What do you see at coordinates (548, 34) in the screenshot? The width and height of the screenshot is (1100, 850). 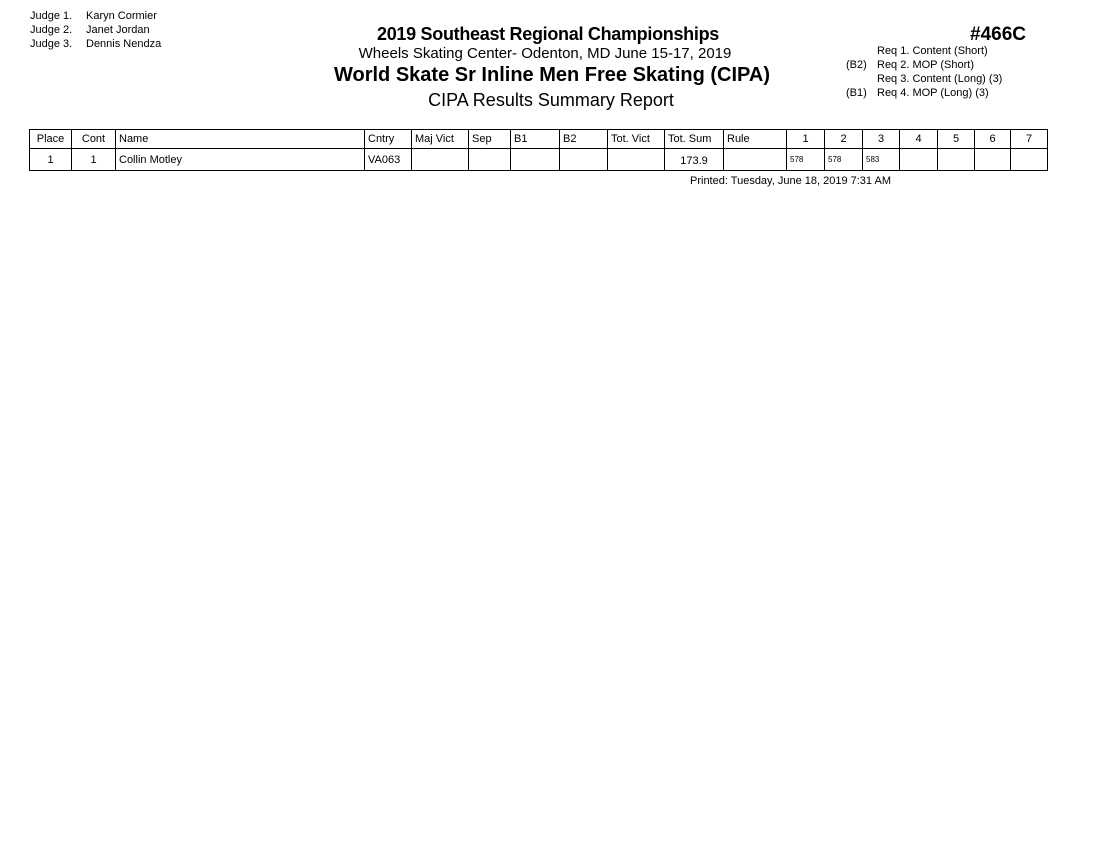 I see `event-title: 2019 Southeast Regional Championships` at bounding box center [548, 34].